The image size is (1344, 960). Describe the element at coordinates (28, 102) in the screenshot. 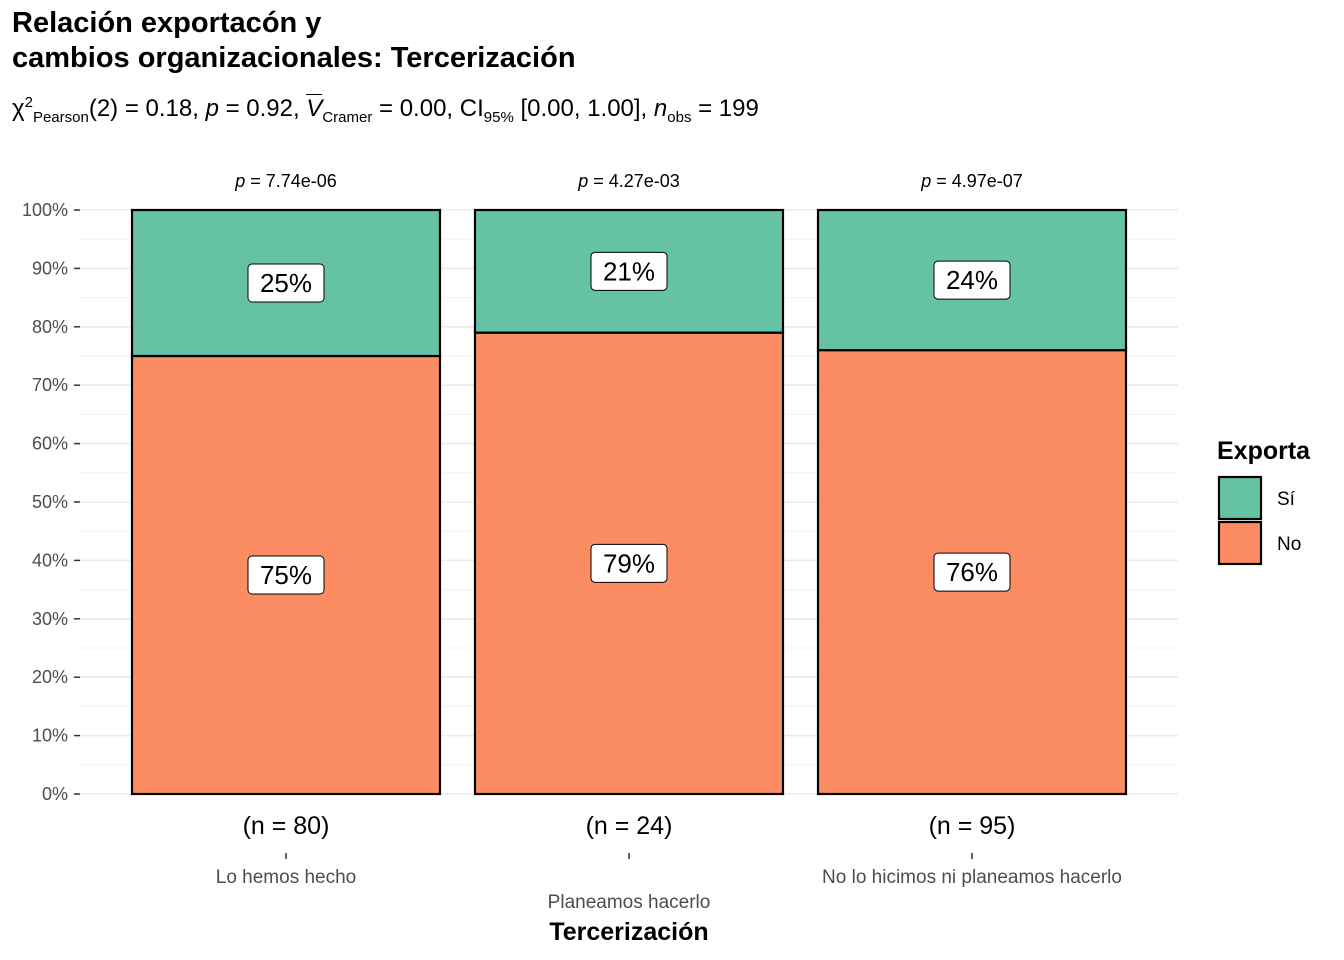

I see `subtitle-chi-sup: 2` at that location.